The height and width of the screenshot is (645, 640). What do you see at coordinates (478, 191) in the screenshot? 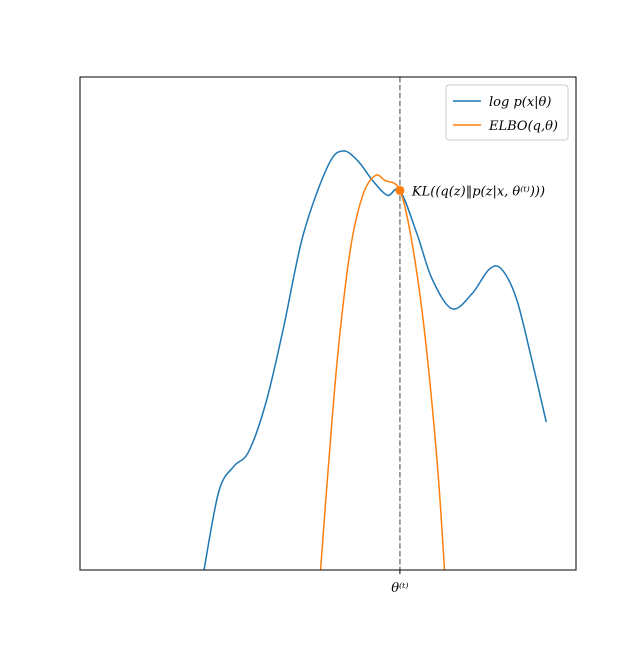
I see `annotation-label-0: KL((q(z)‖p(z|x, θ⁽ᵗ⁾)))` at bounding box center [478, 191].